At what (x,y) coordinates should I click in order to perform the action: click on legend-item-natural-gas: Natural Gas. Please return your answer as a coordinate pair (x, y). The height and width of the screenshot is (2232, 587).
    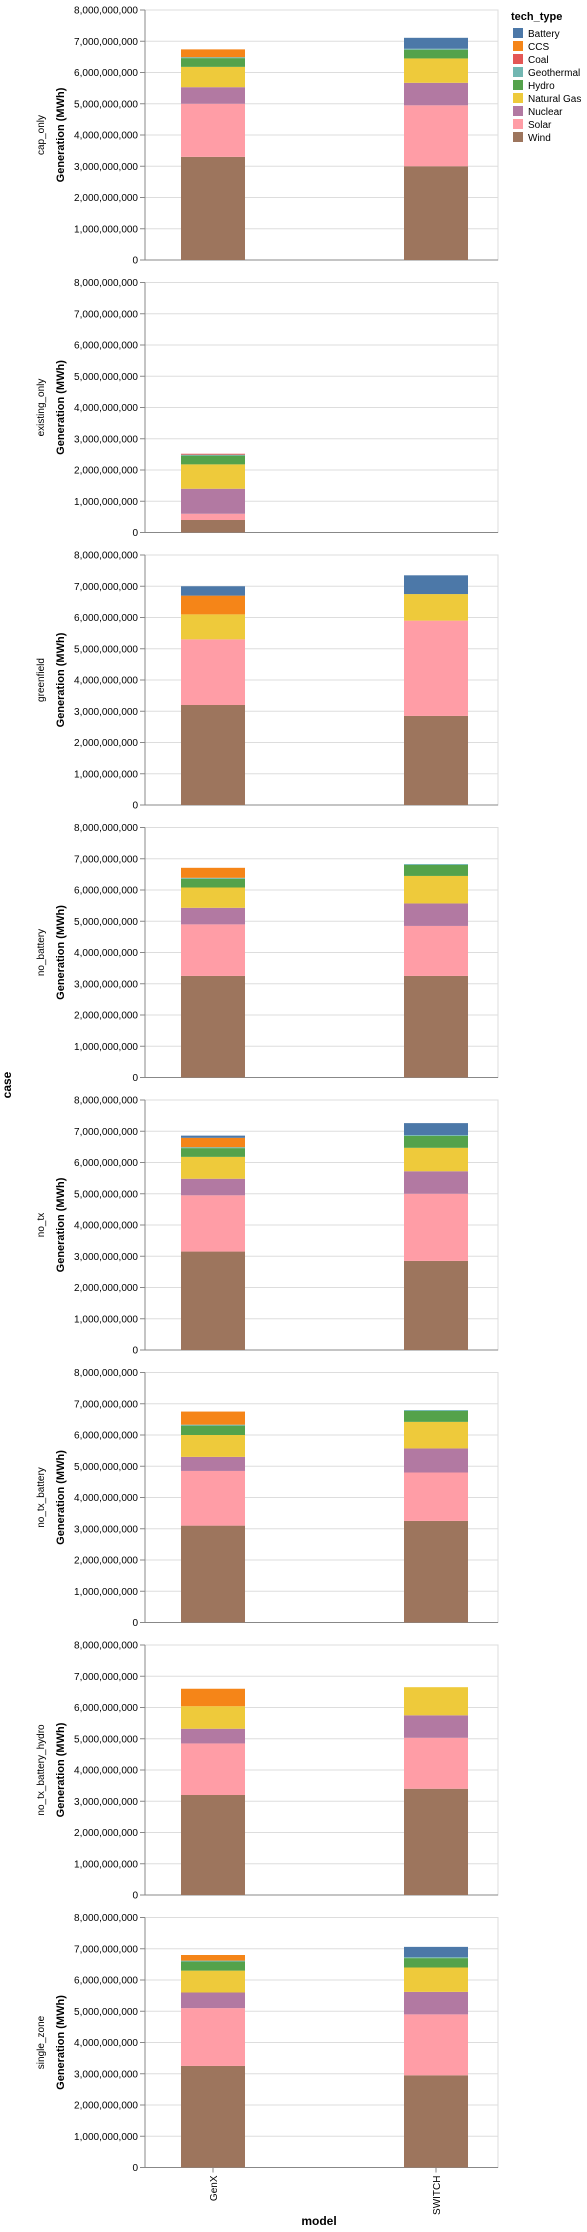
    Looking at the image, I should click on (547, 99).